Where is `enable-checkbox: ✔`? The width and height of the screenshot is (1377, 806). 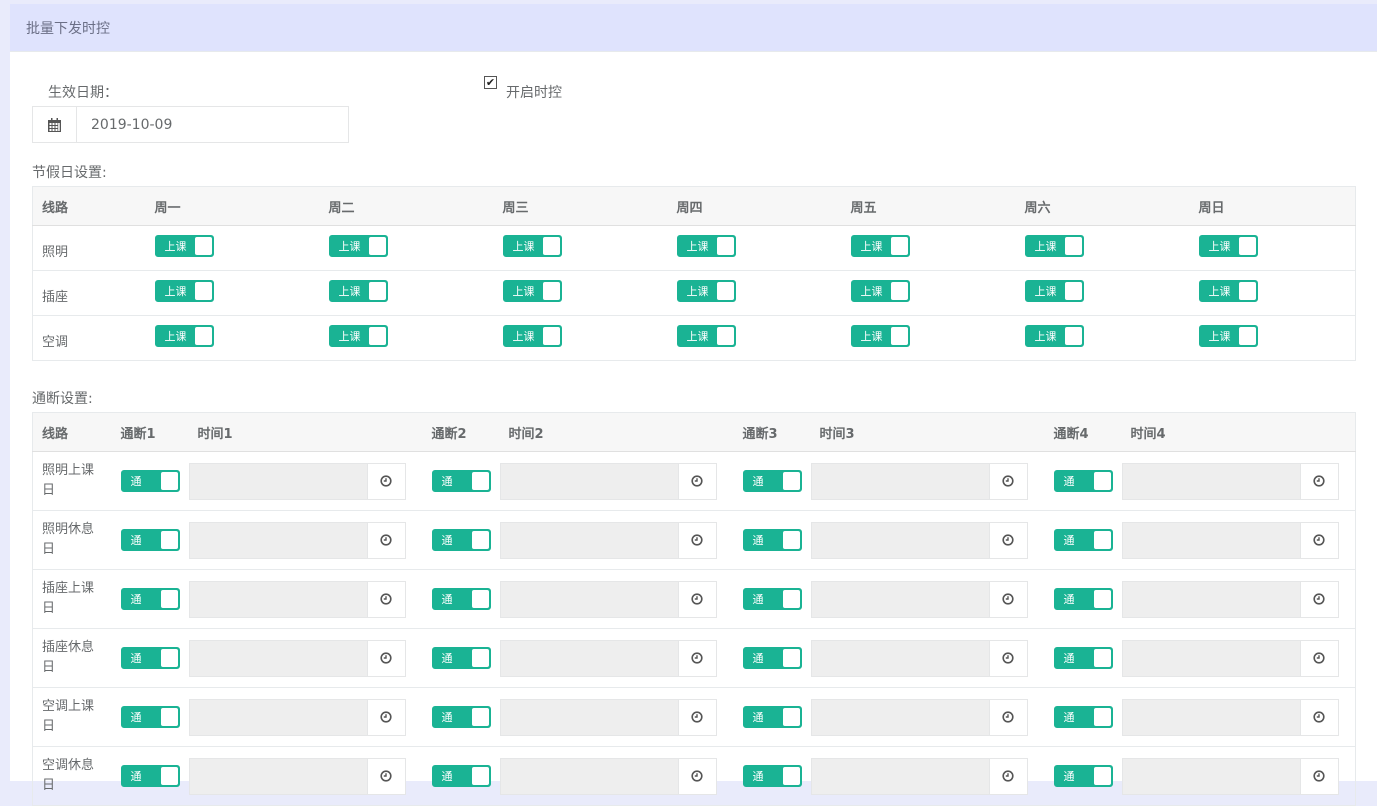 enable-checkbox: ✔ is located at coordinates (490, 82).